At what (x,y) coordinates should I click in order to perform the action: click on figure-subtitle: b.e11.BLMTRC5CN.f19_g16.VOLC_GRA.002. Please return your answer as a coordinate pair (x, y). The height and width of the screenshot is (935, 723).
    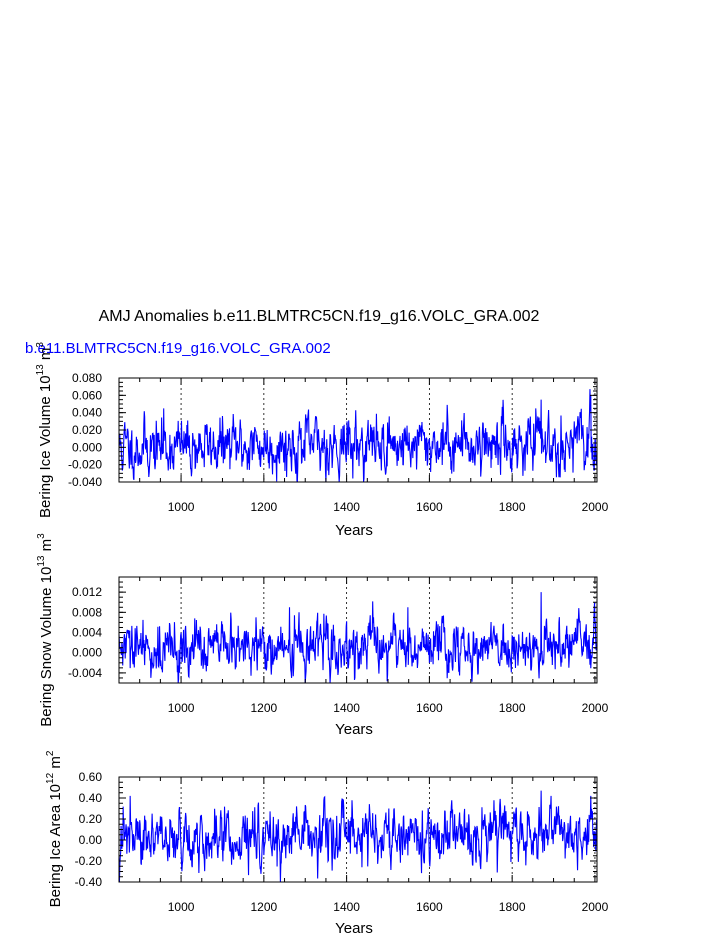
    Looking at the image, I should click on (178, 348).